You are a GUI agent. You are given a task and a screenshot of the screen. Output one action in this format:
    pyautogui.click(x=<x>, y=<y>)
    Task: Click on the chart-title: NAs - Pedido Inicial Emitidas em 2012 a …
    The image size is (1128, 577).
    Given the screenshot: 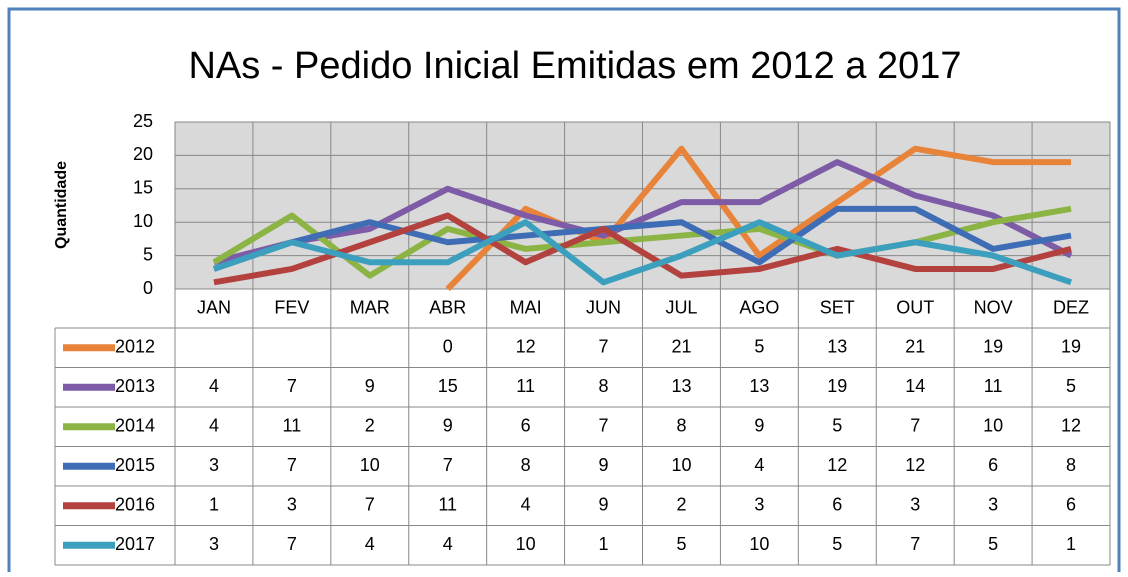 What is the action you would take?
    pyautogui.click(x=574, y=66)
    